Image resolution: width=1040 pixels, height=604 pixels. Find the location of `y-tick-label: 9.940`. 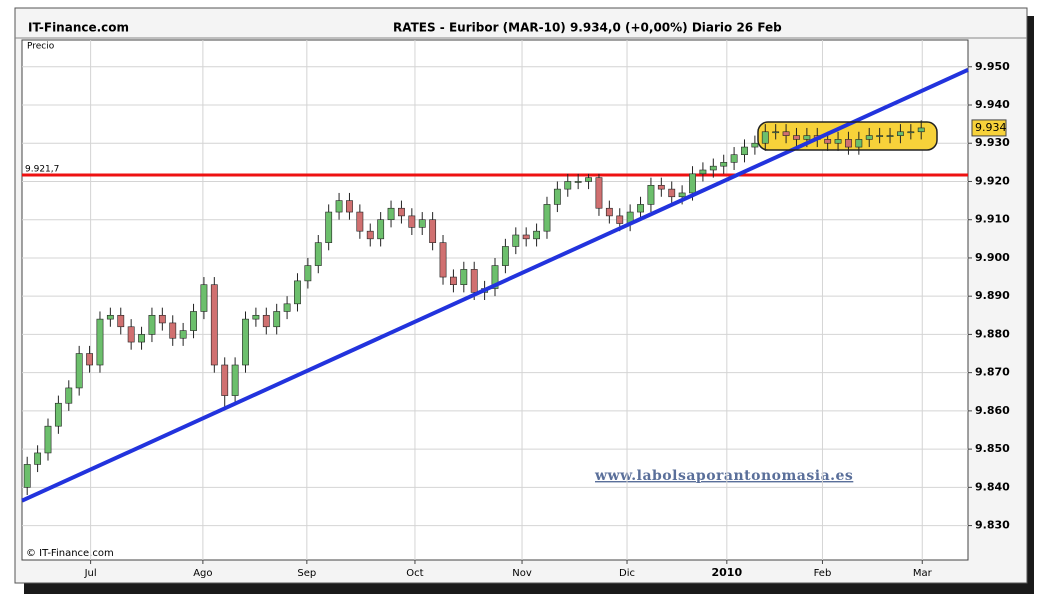

y-tick-label: 9.940 is located at coordinates (992, 104).